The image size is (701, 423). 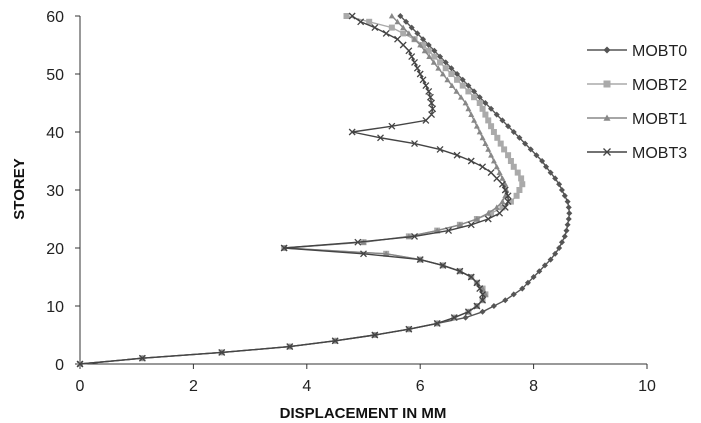 I want to click on x-tick-label: 8, so click(x=533, y=386).